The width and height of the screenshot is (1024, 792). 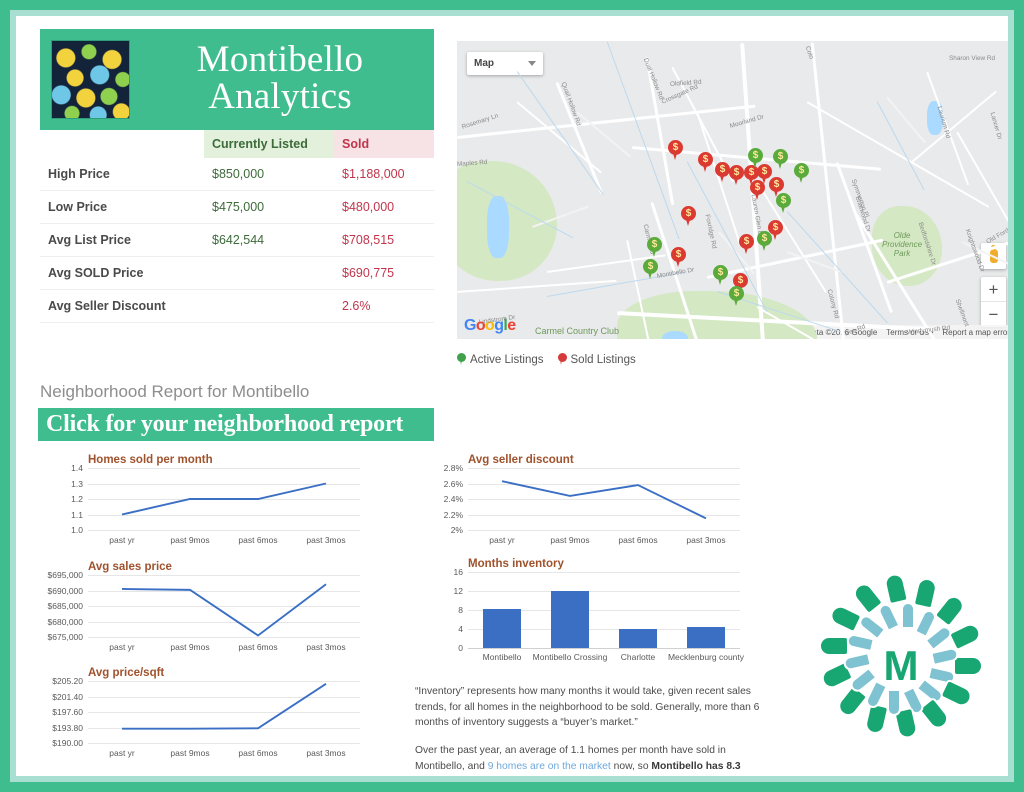 What do you see at coordinates (470, 325) in the screenshot?
I see `google-logo-letter: G` at bounding box center [470, 325].